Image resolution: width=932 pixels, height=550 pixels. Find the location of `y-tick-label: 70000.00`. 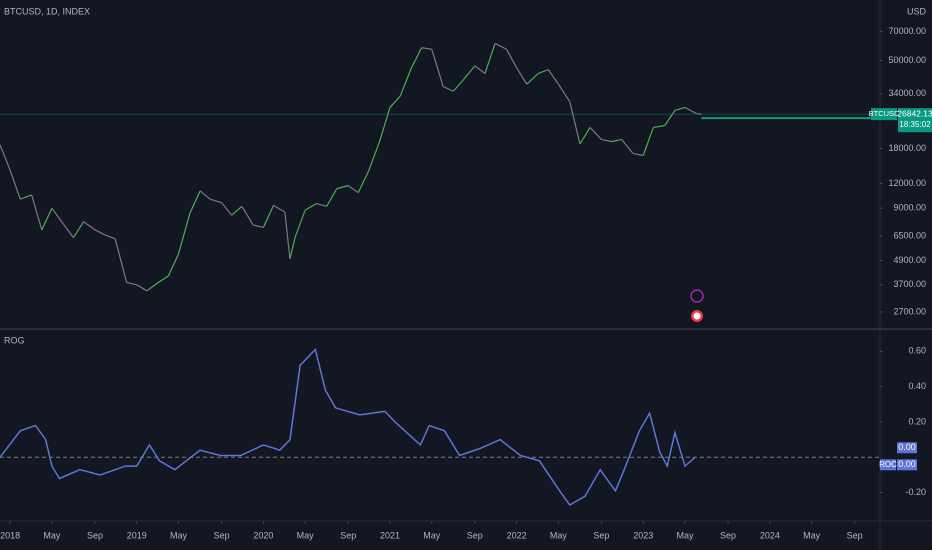

y-tick-label: 70000.00 is located at coordinates (907, 31).